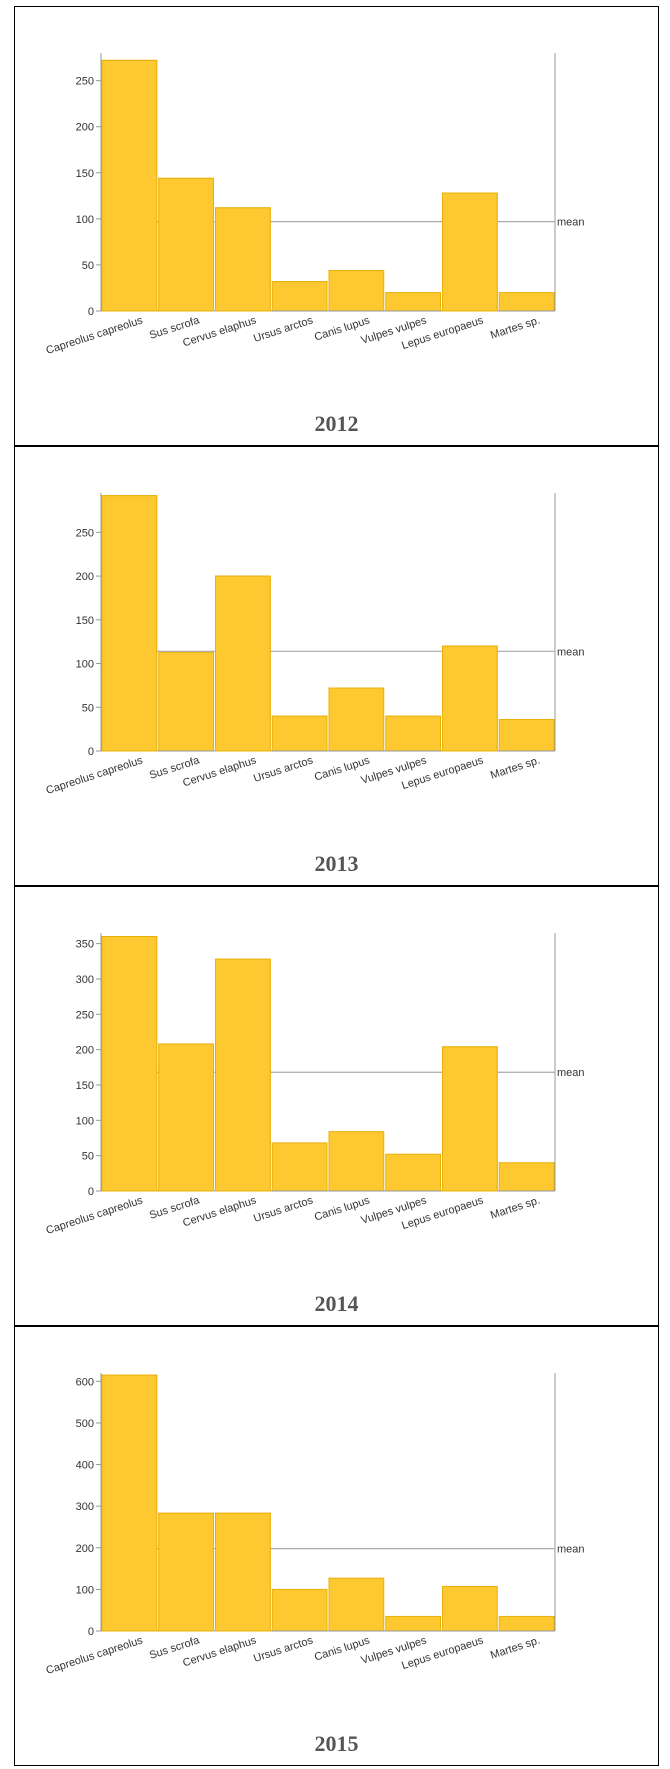  Describe the element at coordinates (336, 863) in the screenshot. I see `chart-title: 2013` at that location.